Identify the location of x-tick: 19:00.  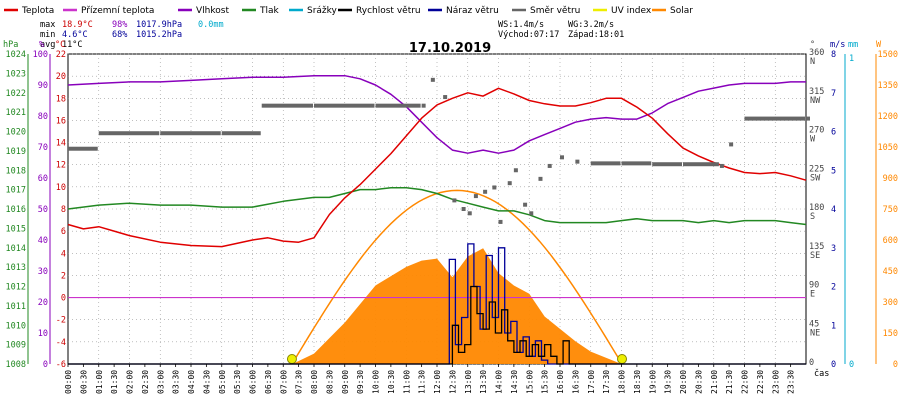
(652, 382).